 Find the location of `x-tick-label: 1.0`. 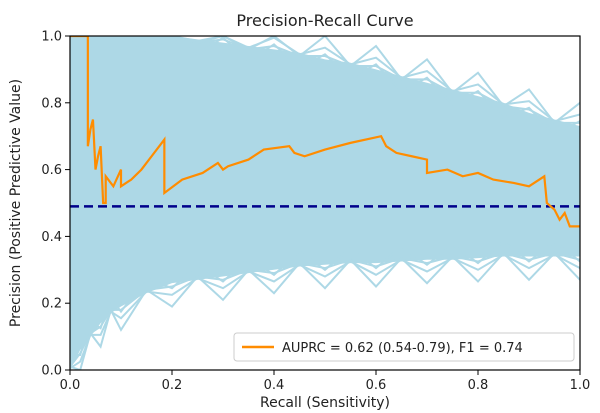

x-tick-label: 1.0 is located at coordinates (580, 385).